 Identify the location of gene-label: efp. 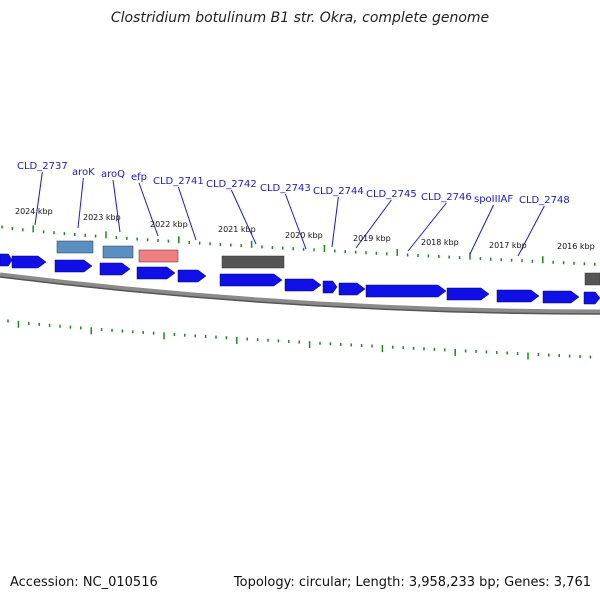
(139, 177).